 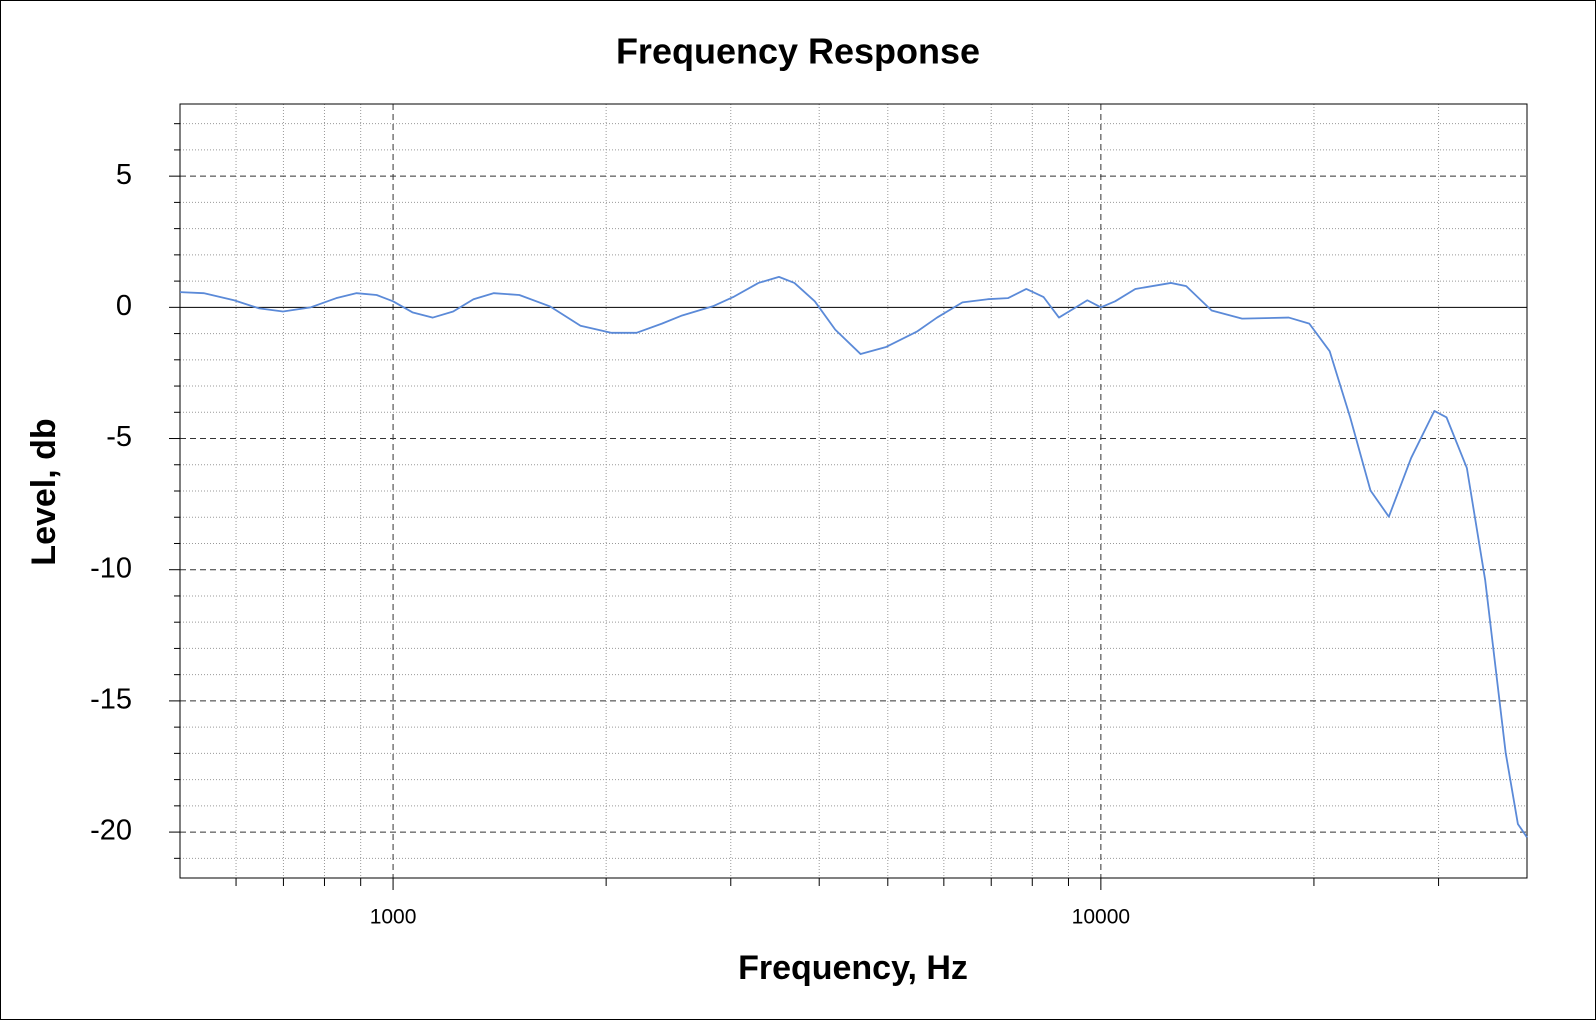 I want to click on y-tick-label: -5, so click(x=119, y=437).